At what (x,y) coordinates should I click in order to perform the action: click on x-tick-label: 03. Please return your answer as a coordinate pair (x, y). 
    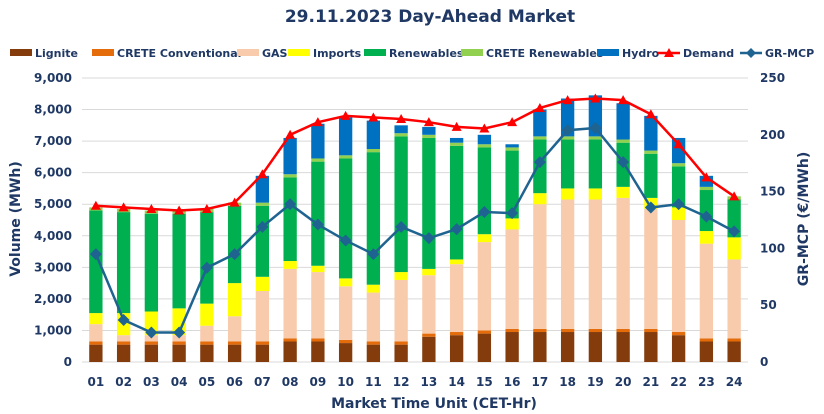
    Looking at the image, I should click on (151, 382).